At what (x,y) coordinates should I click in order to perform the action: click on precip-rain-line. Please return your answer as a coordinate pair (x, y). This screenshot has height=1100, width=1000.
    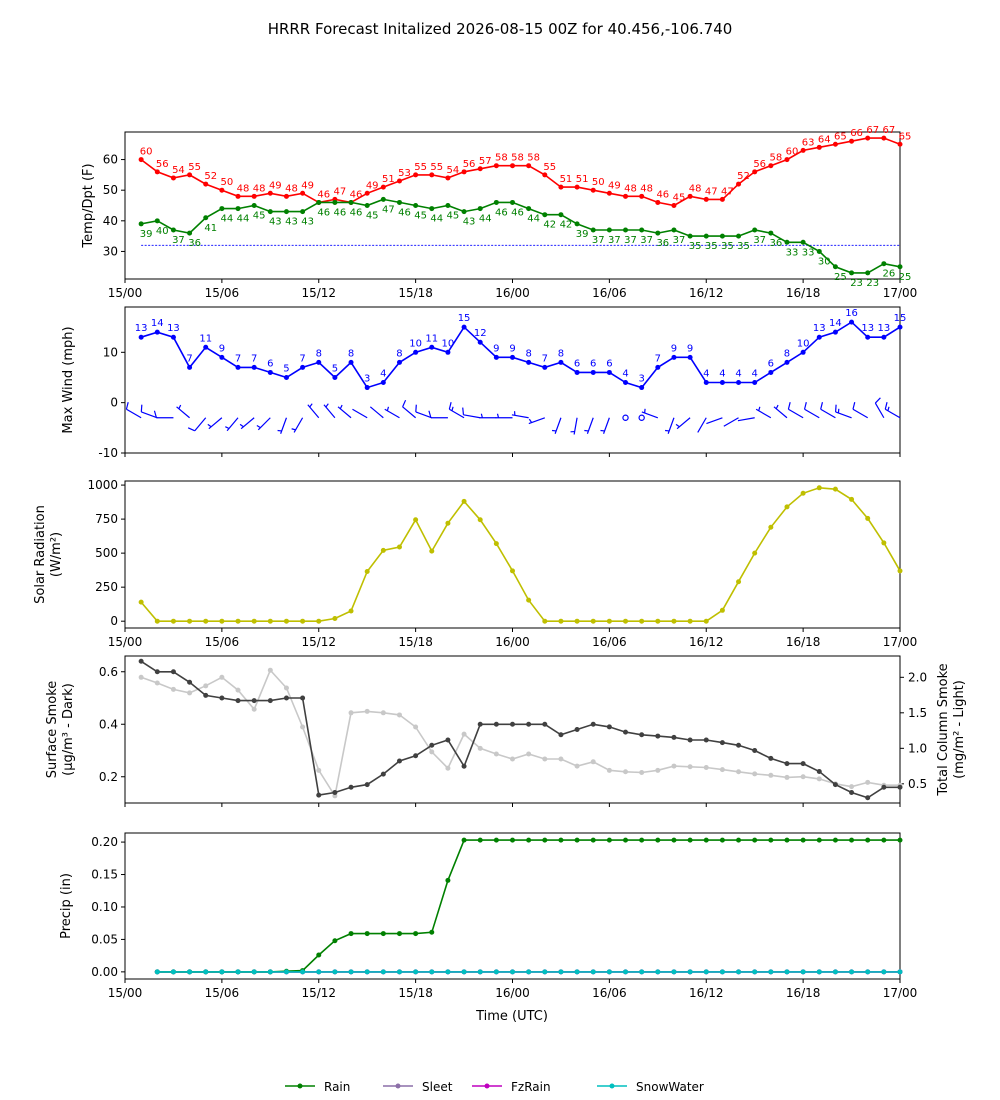
    Looking at the image, I should click on (528, 906).